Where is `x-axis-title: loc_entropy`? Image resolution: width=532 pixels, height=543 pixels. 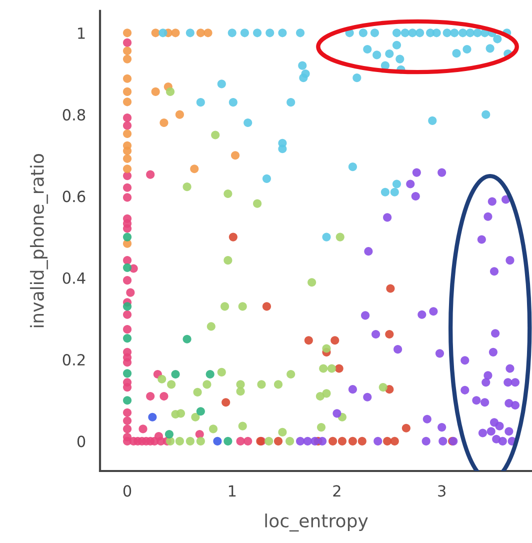 x-axis-title: loc_entropy is located at coordinates (316, 523).